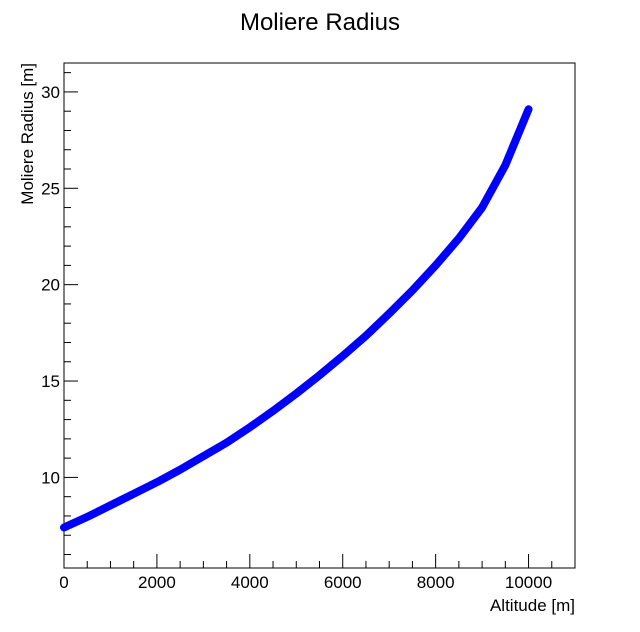 The height and width of the screenshot is (632, 640). I want to click on y-tick-label: 10, so click(50, 477).